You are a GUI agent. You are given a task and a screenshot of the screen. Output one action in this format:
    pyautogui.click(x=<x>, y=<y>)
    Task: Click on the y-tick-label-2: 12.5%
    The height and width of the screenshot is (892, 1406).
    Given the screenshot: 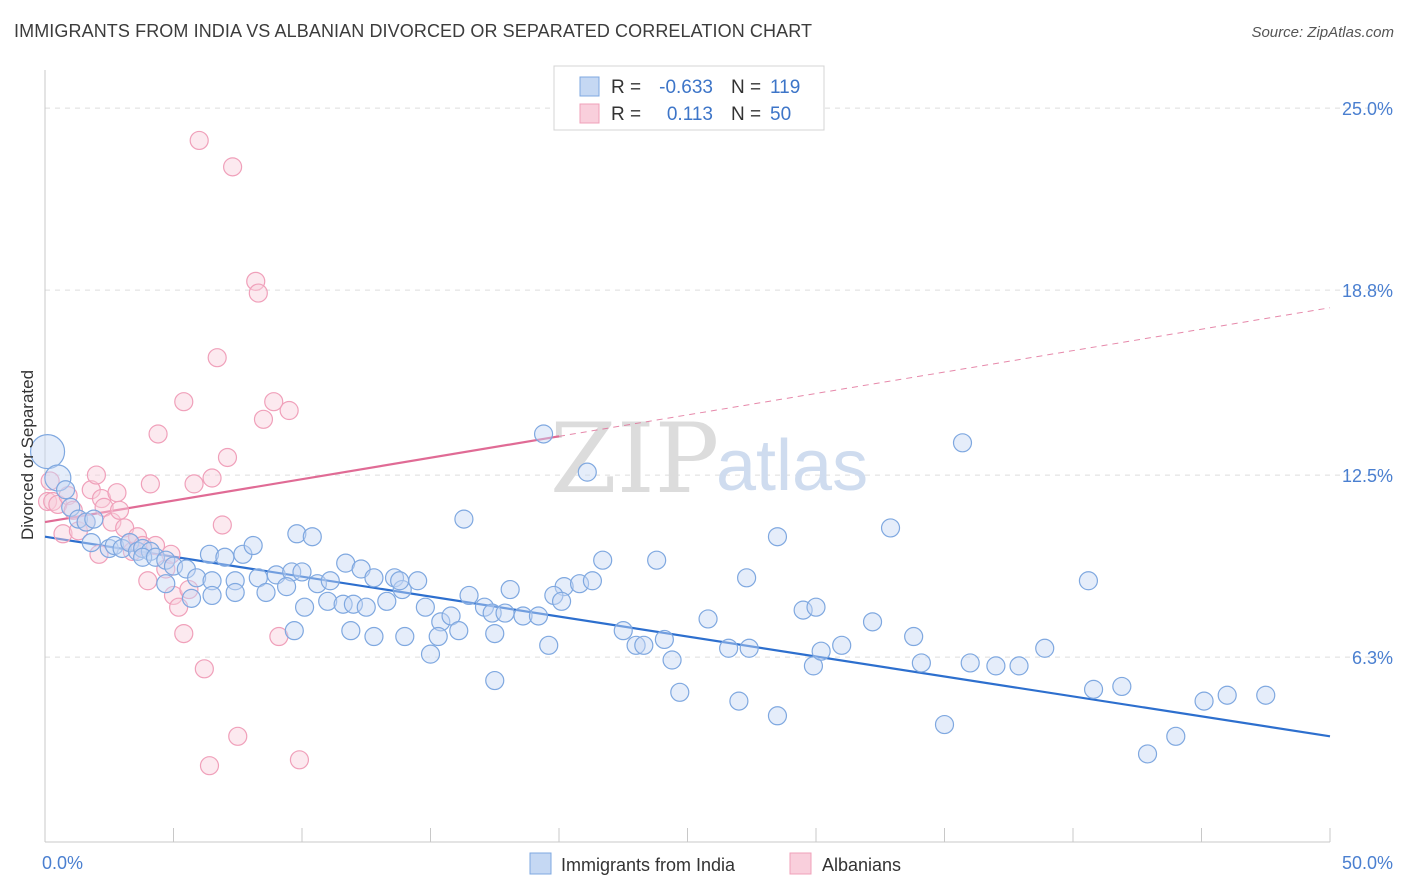 What is the action you would take?
    pyautogui.click(x=1367, y=476)
    